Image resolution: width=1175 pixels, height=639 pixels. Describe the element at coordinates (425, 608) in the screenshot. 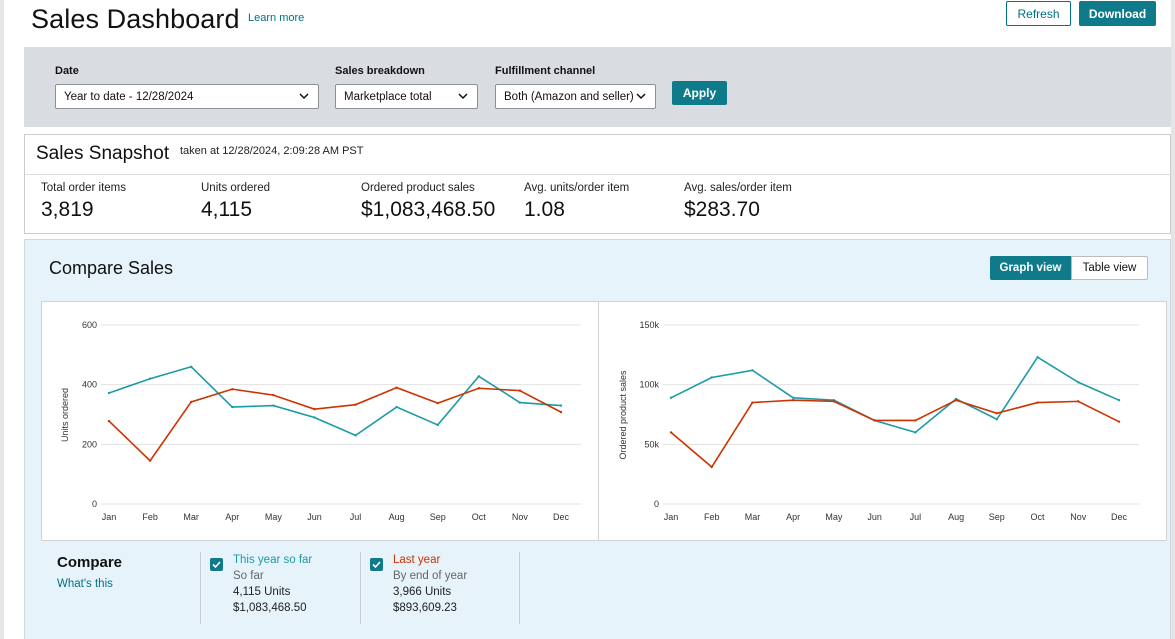

I see `legend-sales: $893,609.23` at that location.